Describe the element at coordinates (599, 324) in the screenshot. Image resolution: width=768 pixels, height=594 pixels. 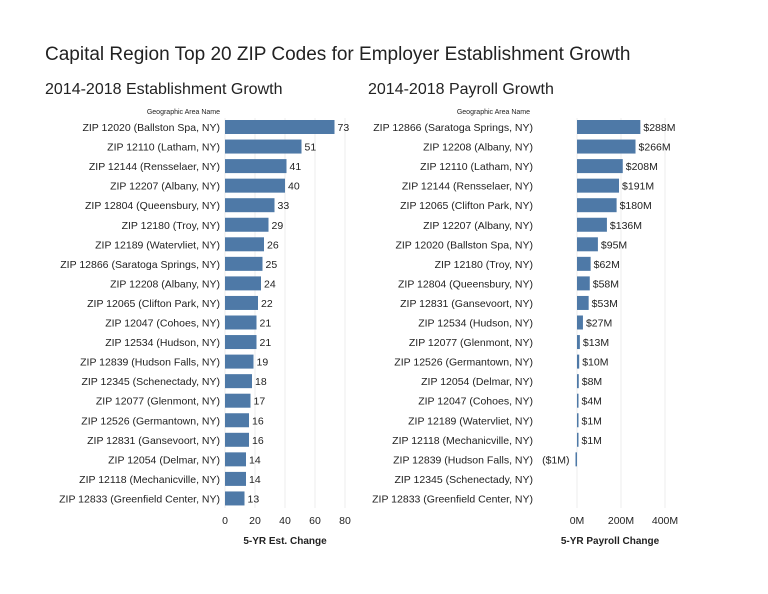
I see `data-label: $27M` at that location.